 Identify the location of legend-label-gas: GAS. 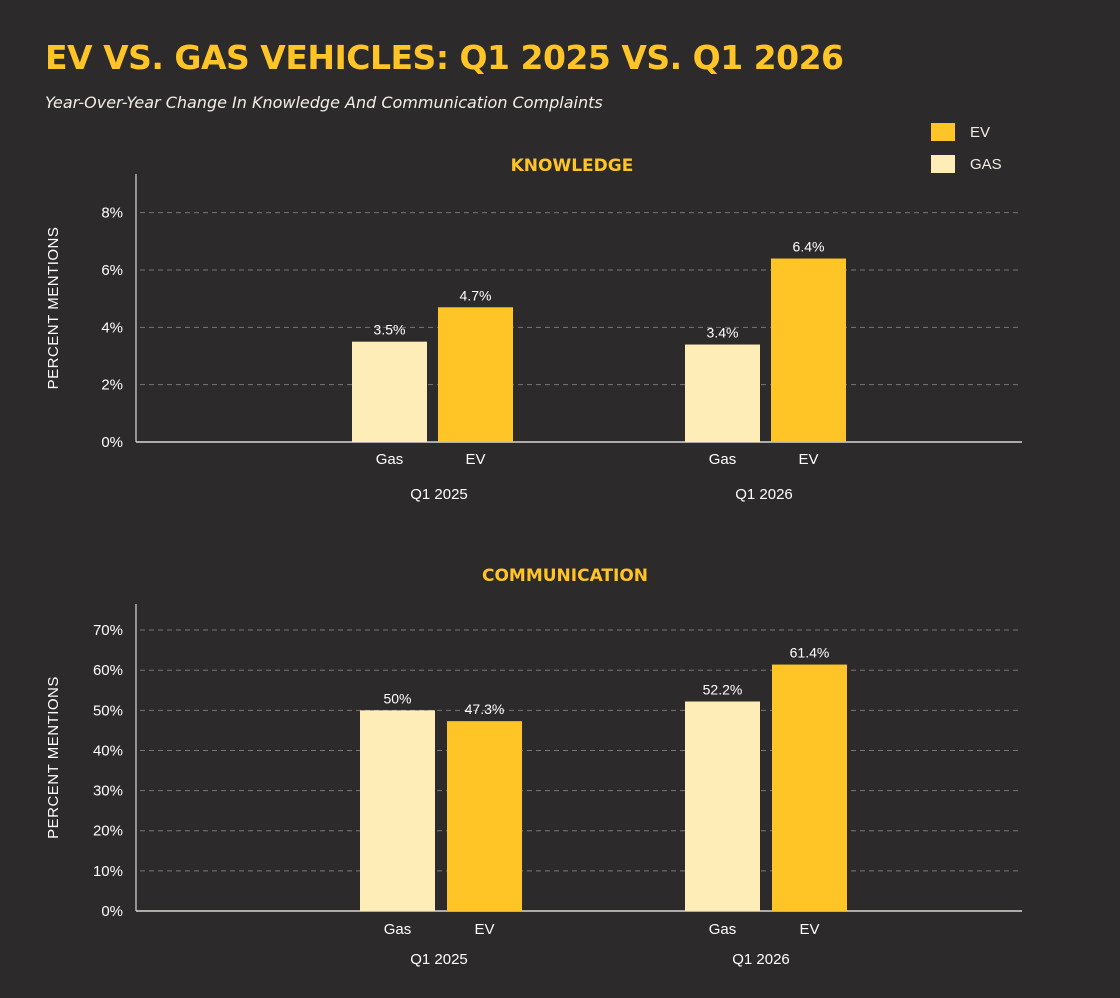
(986, 164).